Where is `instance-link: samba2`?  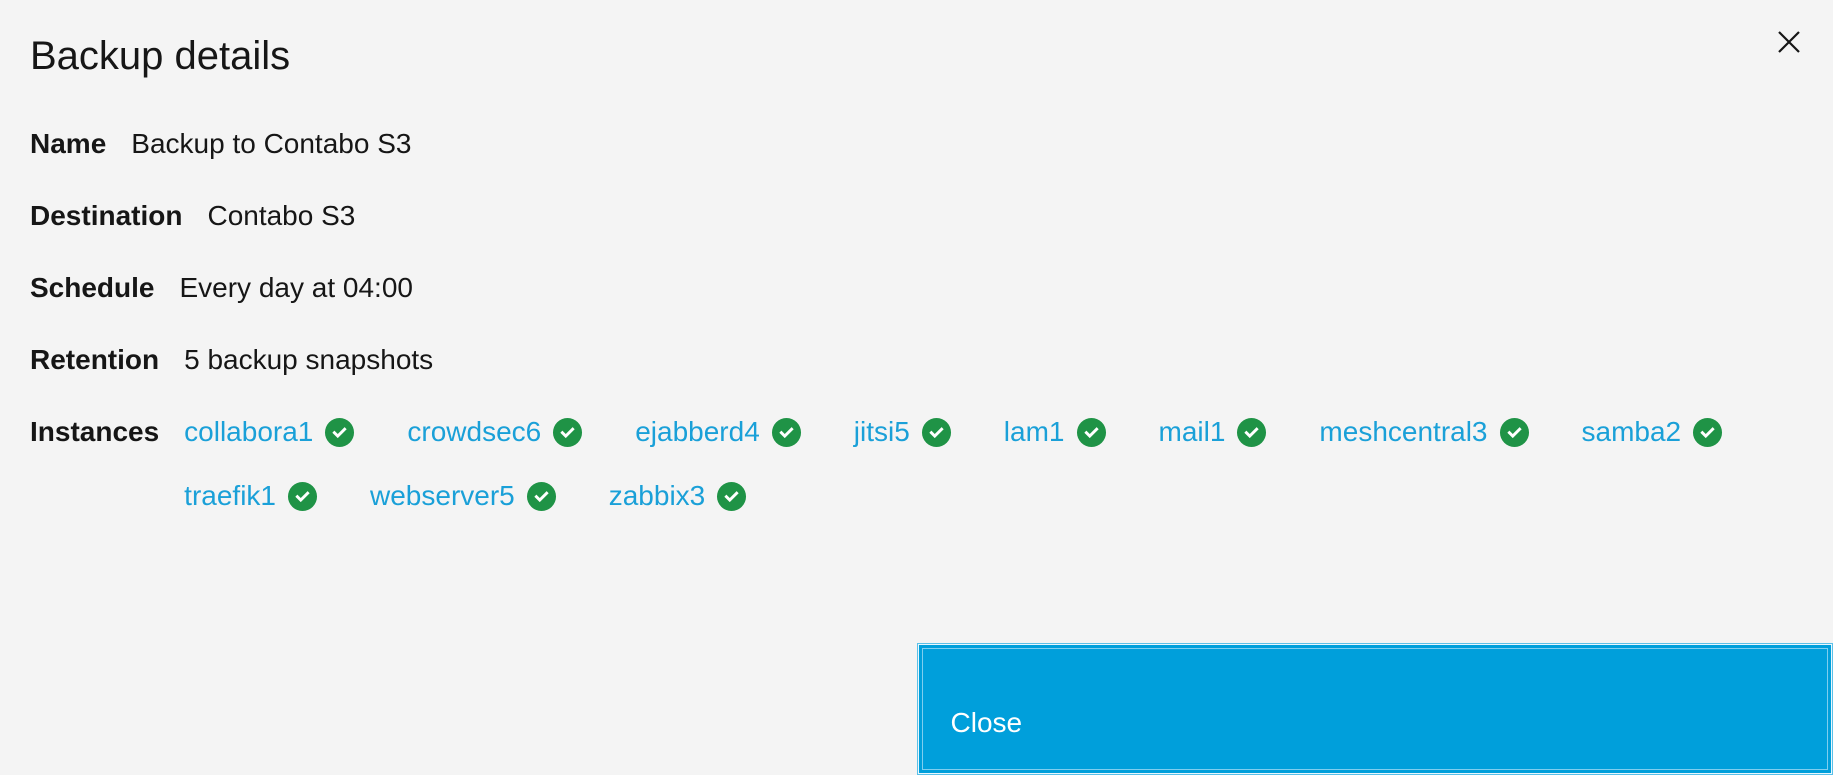 instance-link: samba2 is located at coordinates (1632, 432).